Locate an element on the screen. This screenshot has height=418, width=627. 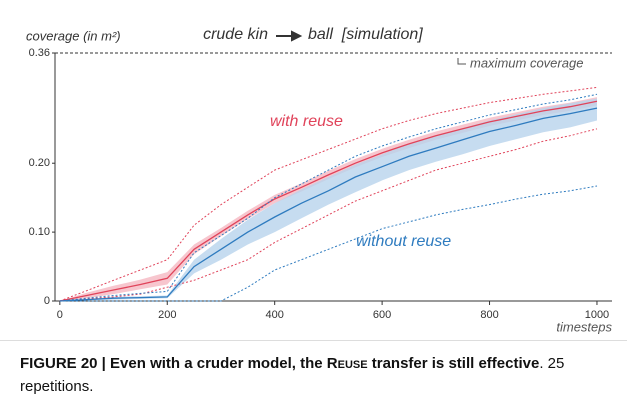
caption-bold: transfer is still effective is located at coordinates (453, 363).